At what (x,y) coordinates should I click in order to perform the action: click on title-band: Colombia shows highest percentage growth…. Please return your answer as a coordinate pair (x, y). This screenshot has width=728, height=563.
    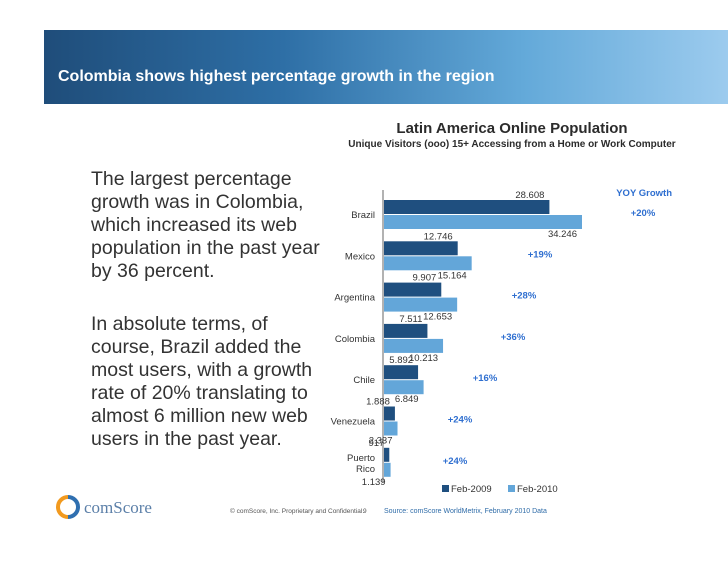
    Looking at the image, I should click on (386, 67).